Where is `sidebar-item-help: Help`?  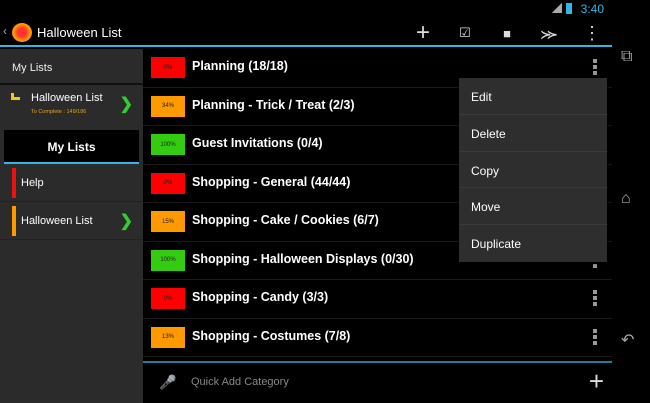
sidebar-item-help: Help is located at coordinates (71, 183).